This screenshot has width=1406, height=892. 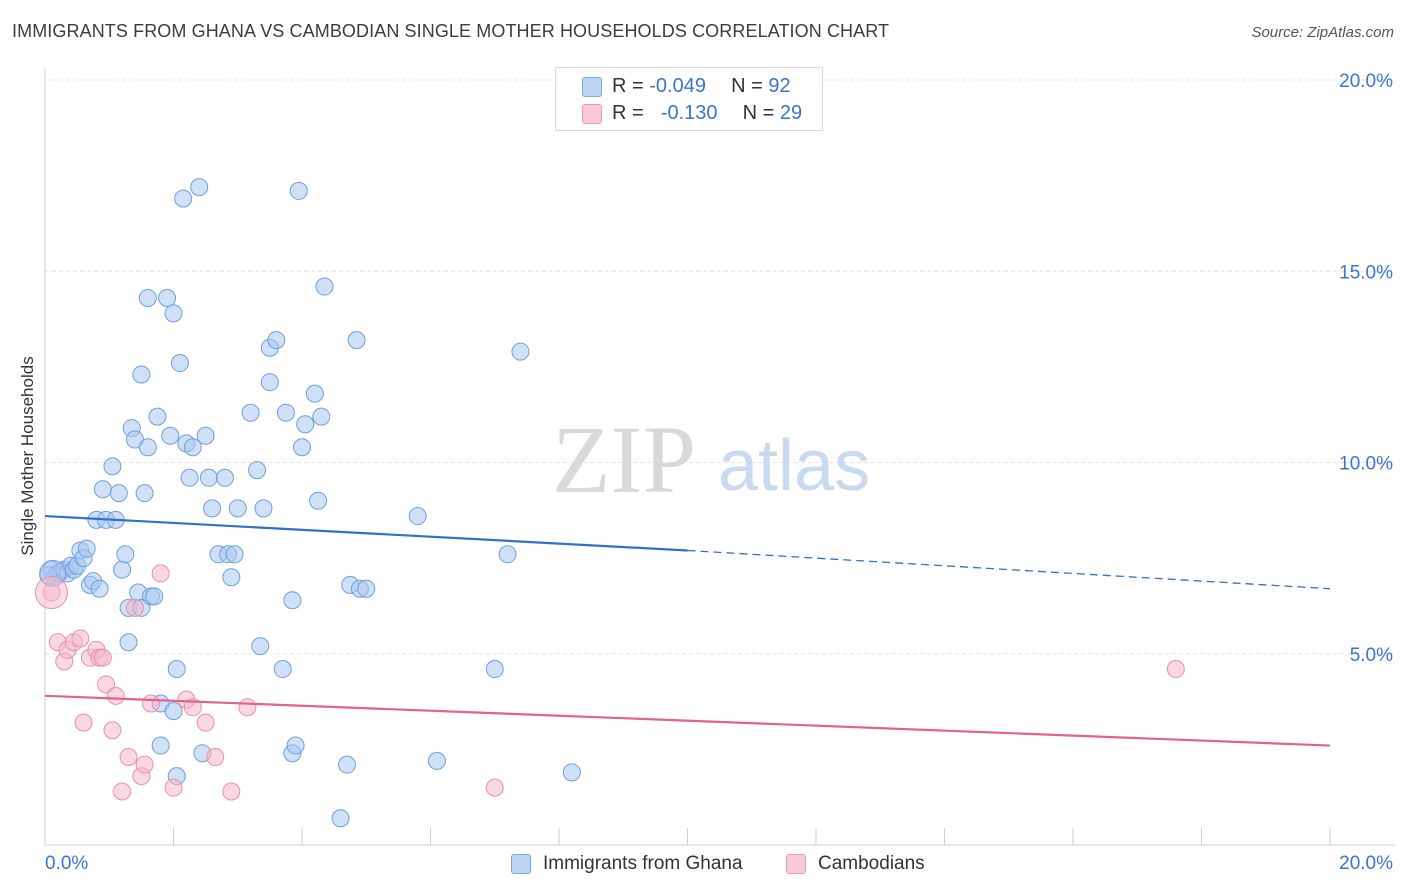 I want to click on y-tick-label: 5.0%, so click(x=1371, y=655).